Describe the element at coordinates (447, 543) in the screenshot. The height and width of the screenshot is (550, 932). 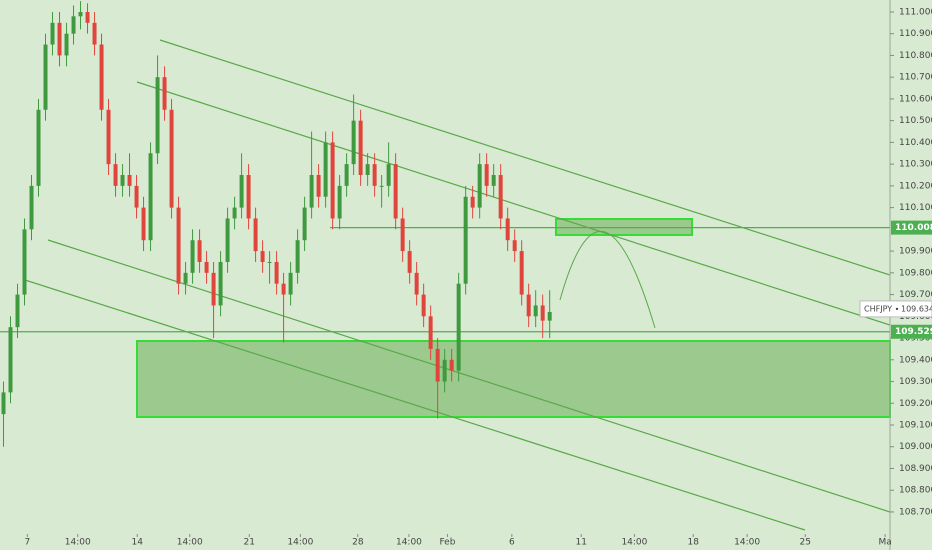
I see `x-tick-label: Feb` at that location.